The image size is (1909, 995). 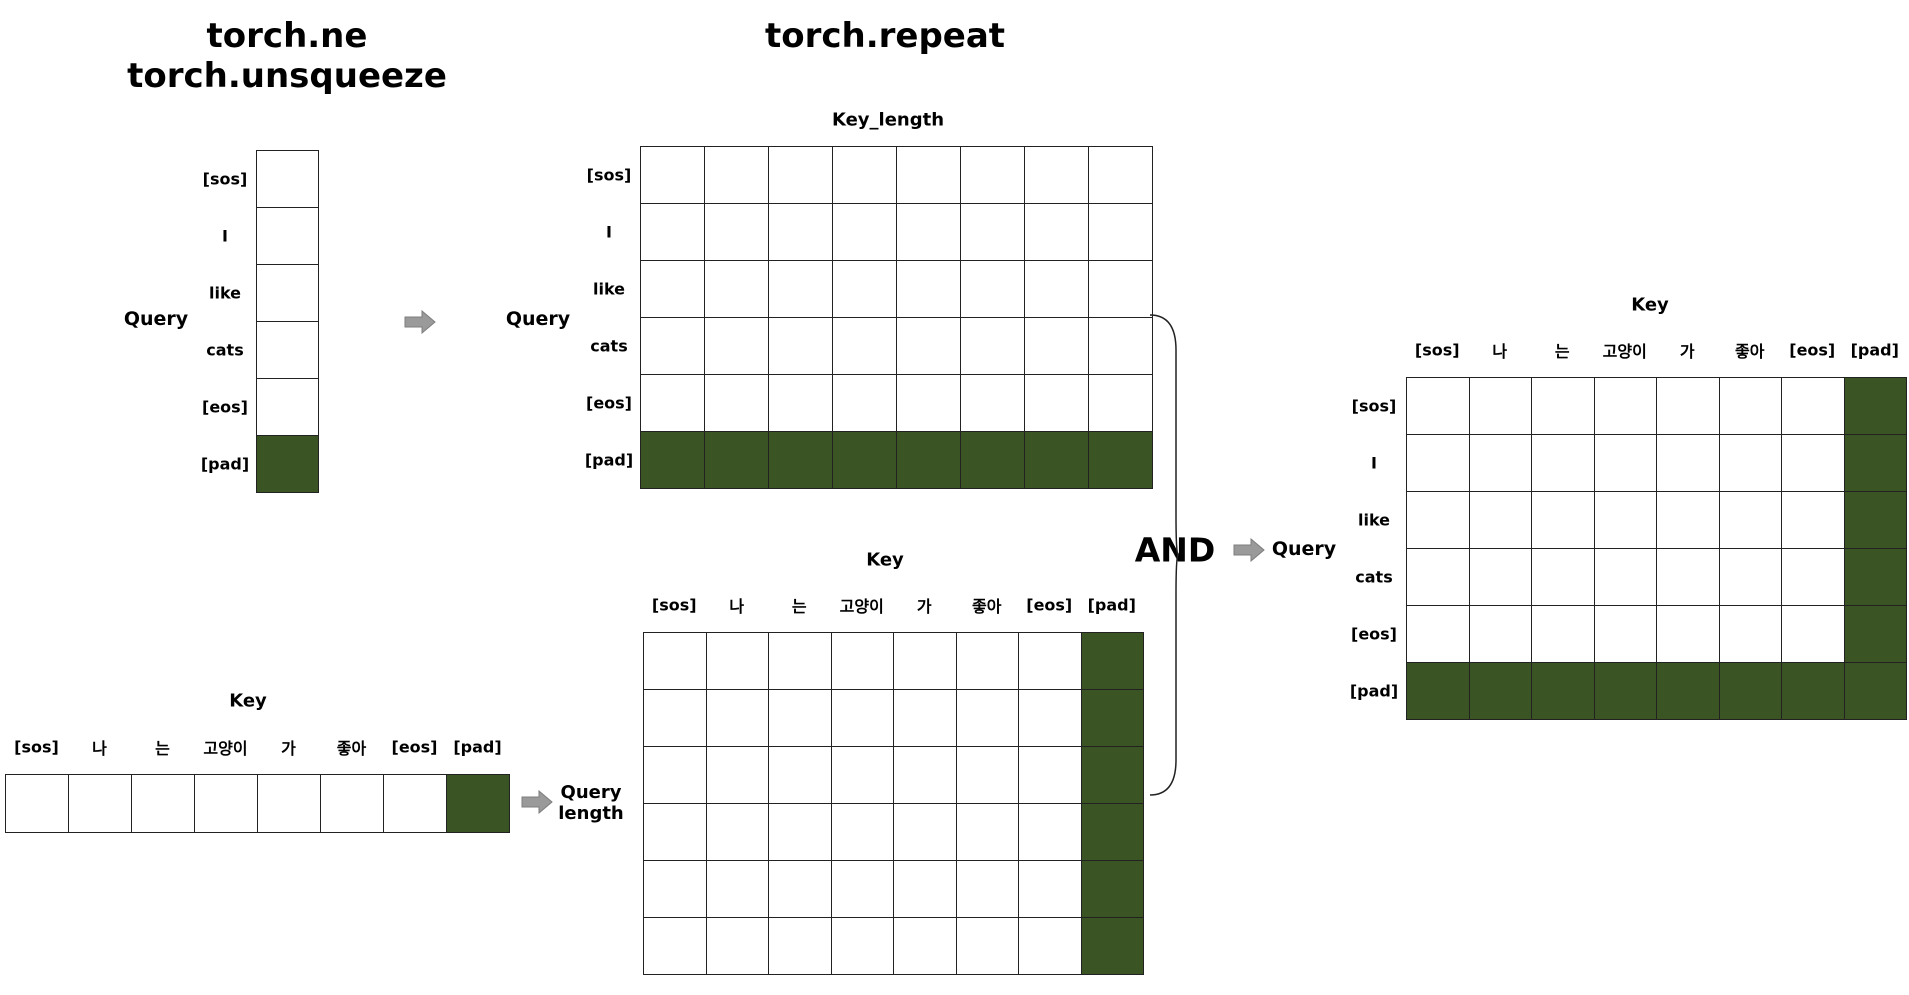 I want to click on title-torch-unsqueeze-line2: torch.unsqueeze, so click(x=287, y=76).